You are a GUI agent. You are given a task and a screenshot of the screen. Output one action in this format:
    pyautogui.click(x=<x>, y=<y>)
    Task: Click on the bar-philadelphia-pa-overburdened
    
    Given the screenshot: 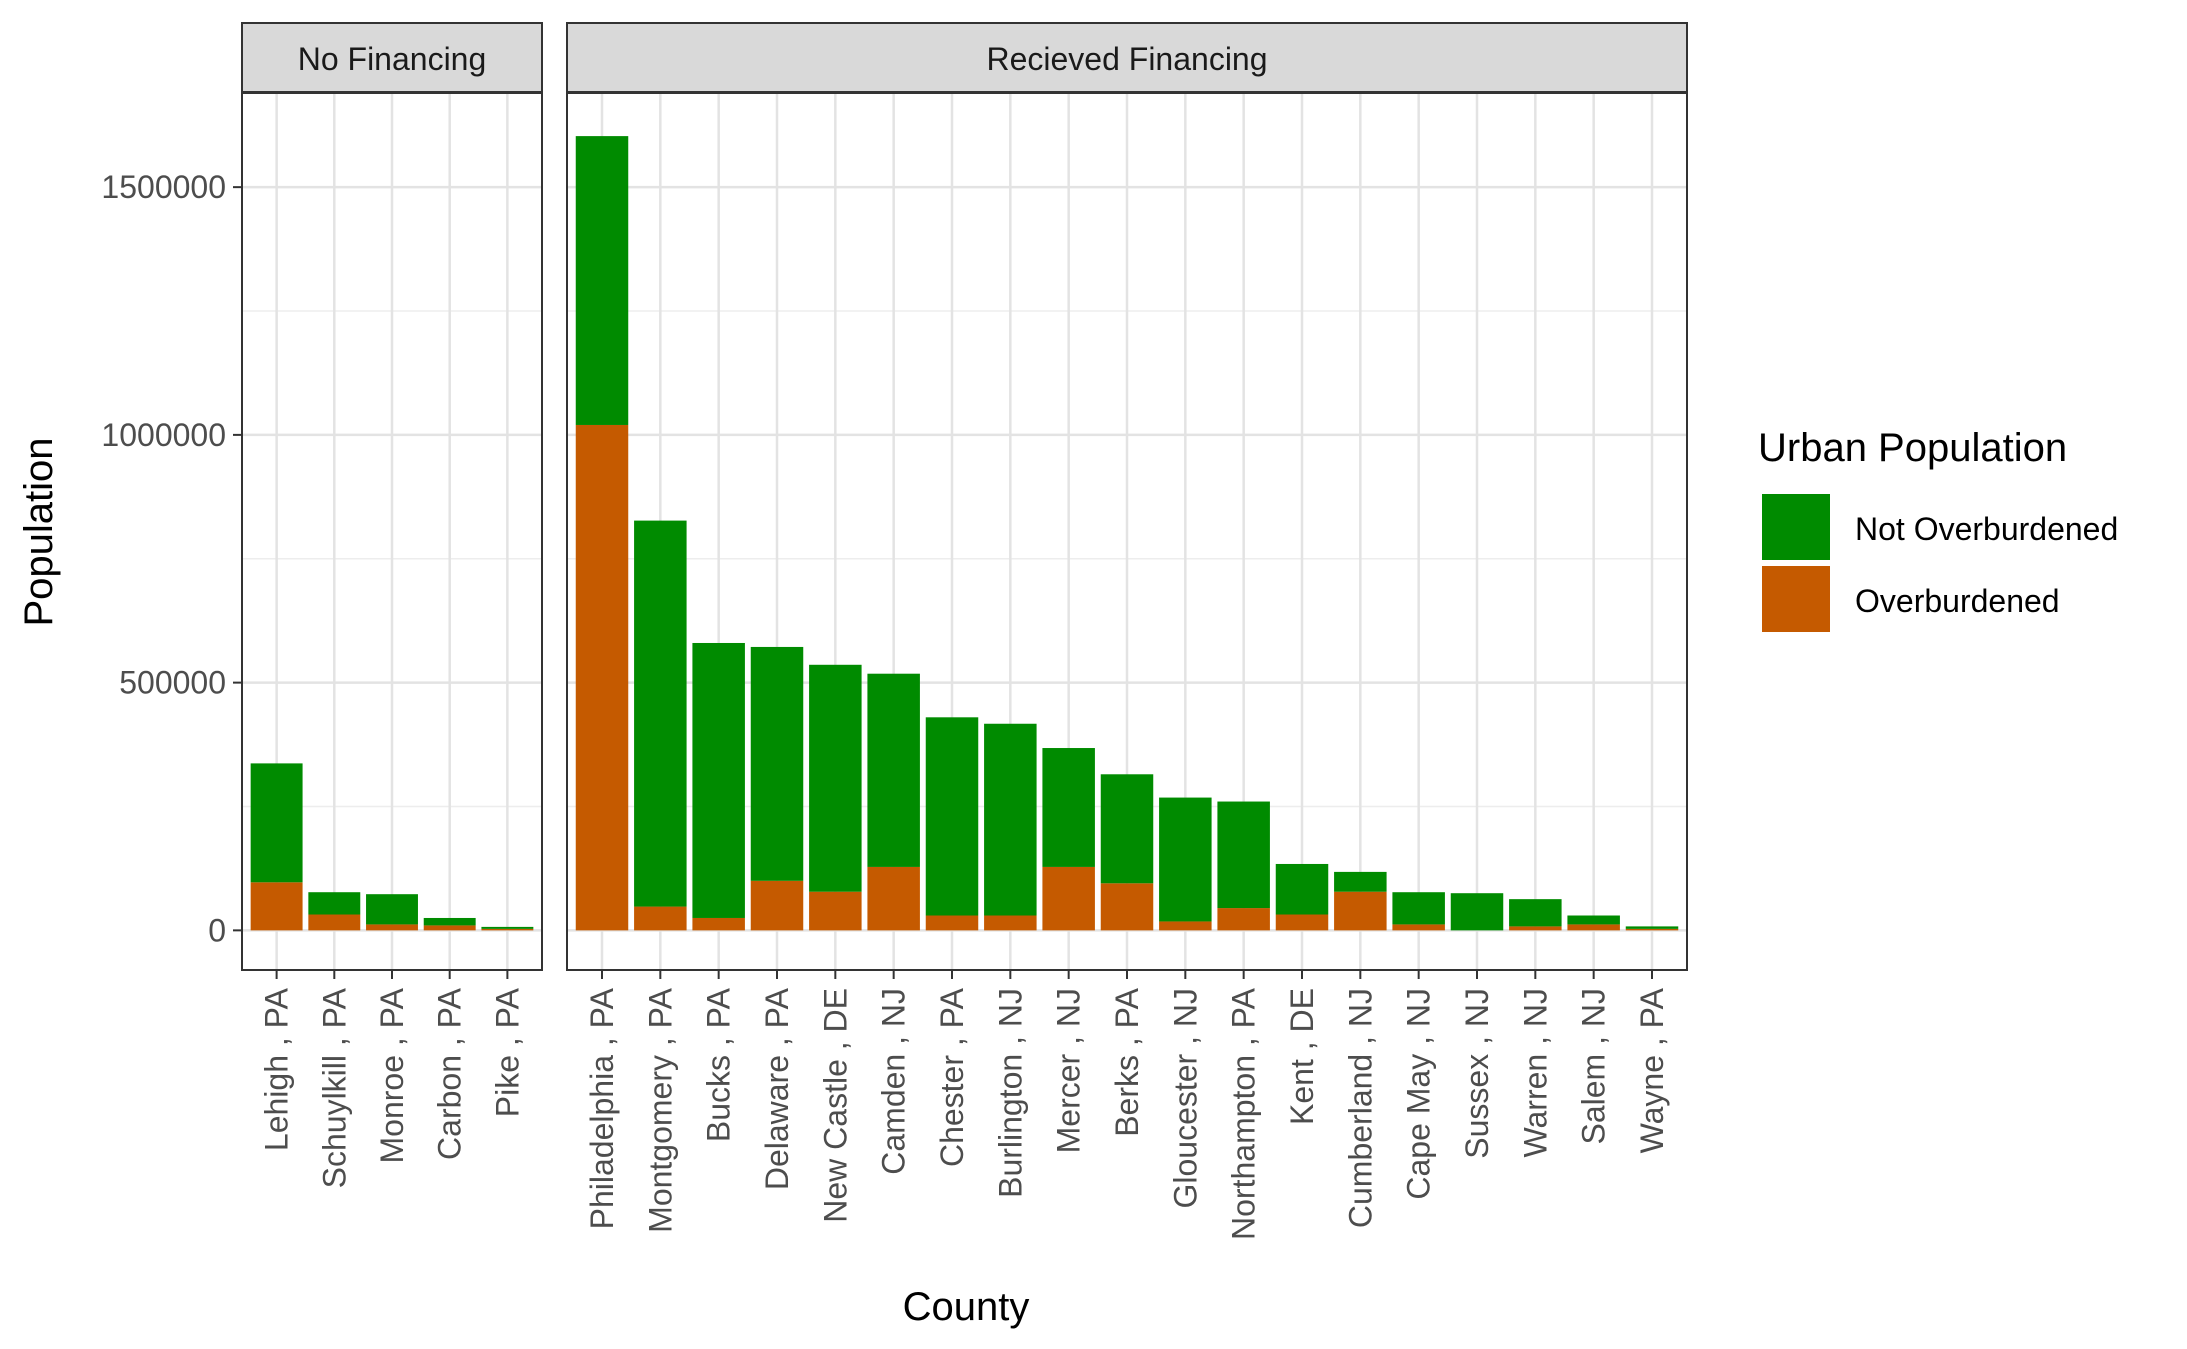 What is the action you would take?
    pyautogui.click(x=602, y=677)
    